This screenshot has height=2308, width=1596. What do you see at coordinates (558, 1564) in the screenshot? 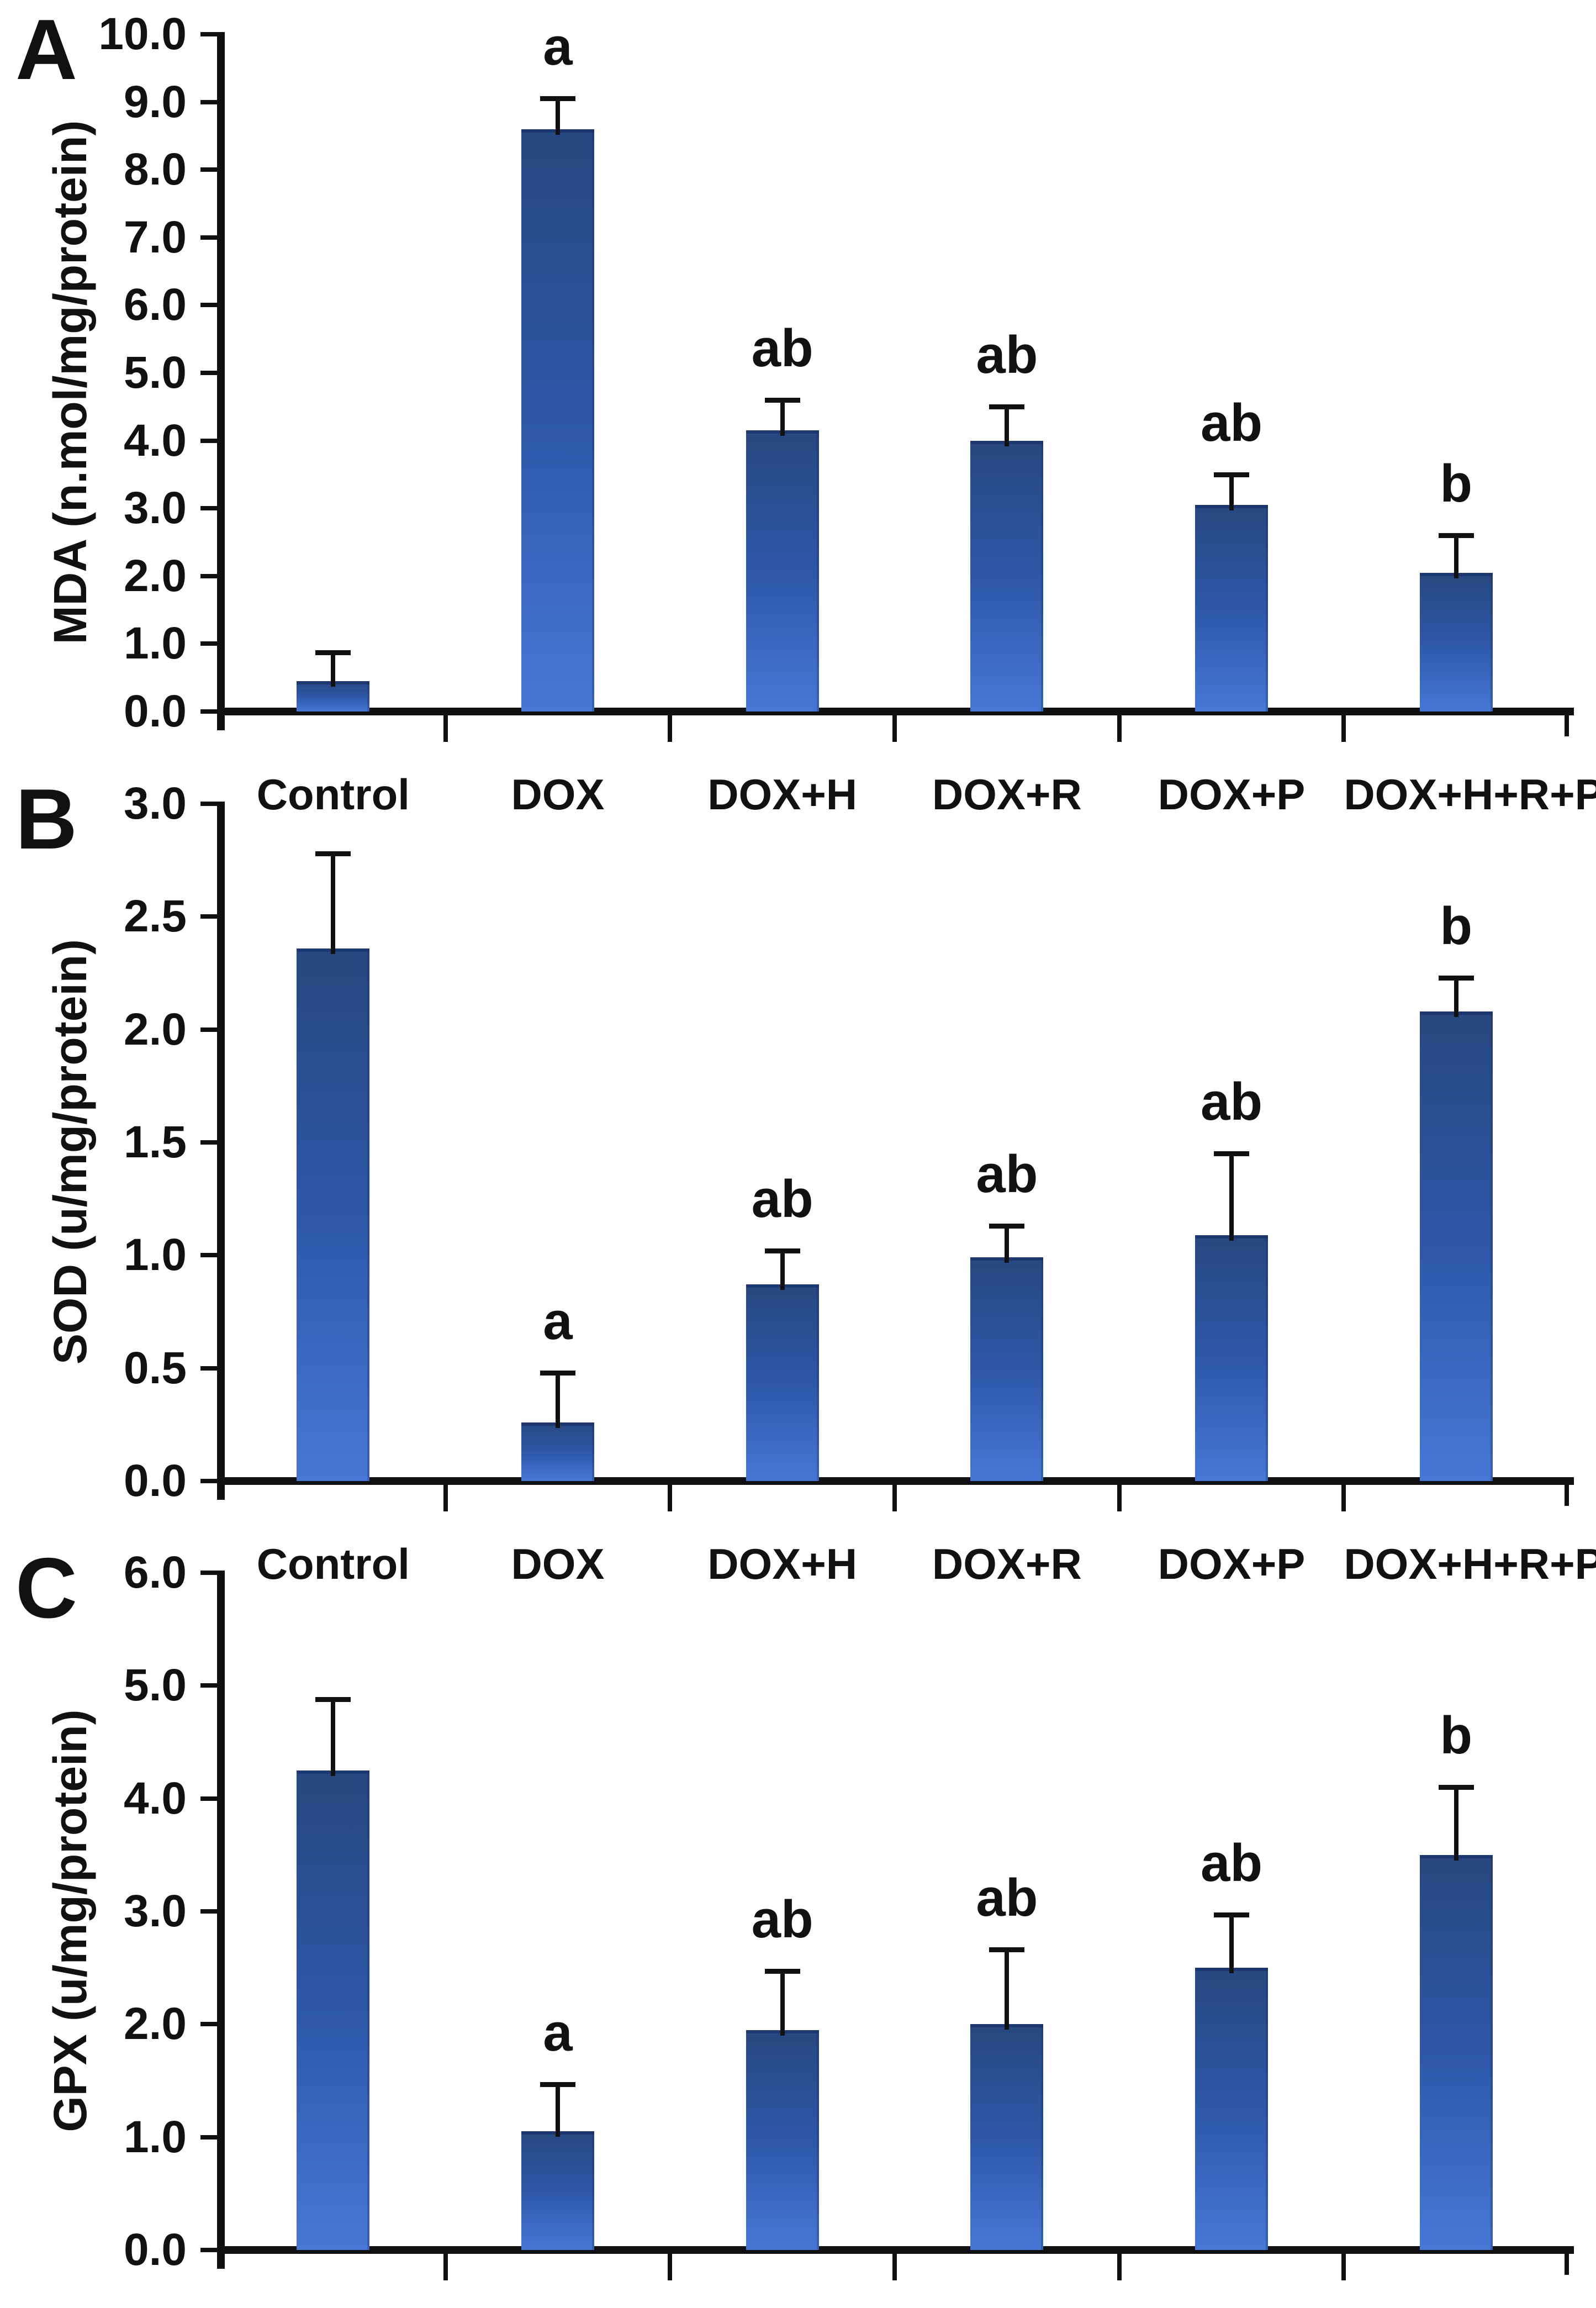
I see `x-category-label: DOX` at bounding box center [558, 1564].